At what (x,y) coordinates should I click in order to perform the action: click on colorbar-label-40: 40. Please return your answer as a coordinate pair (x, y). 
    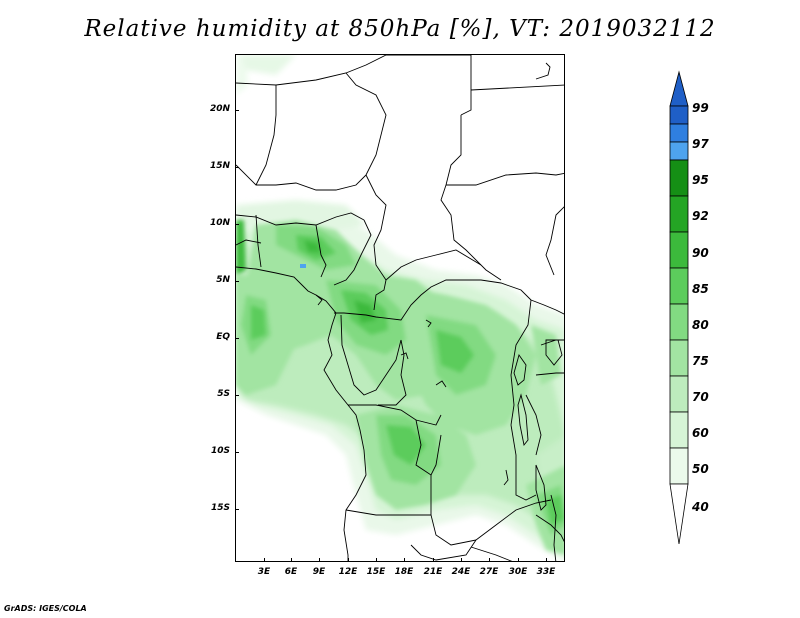
    Looking at the image, I should click on (700, 507).